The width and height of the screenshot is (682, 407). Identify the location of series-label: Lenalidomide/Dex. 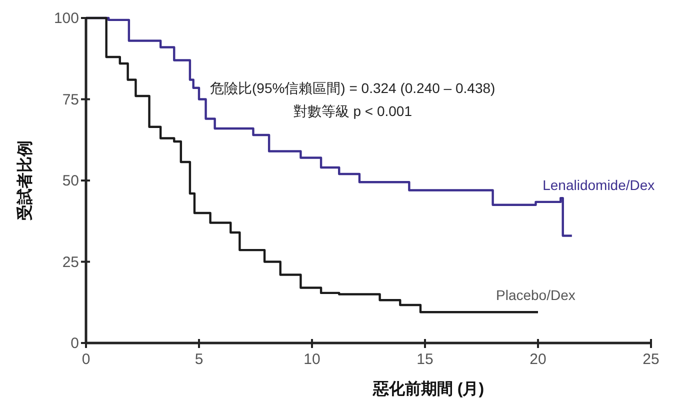
(598, 185).